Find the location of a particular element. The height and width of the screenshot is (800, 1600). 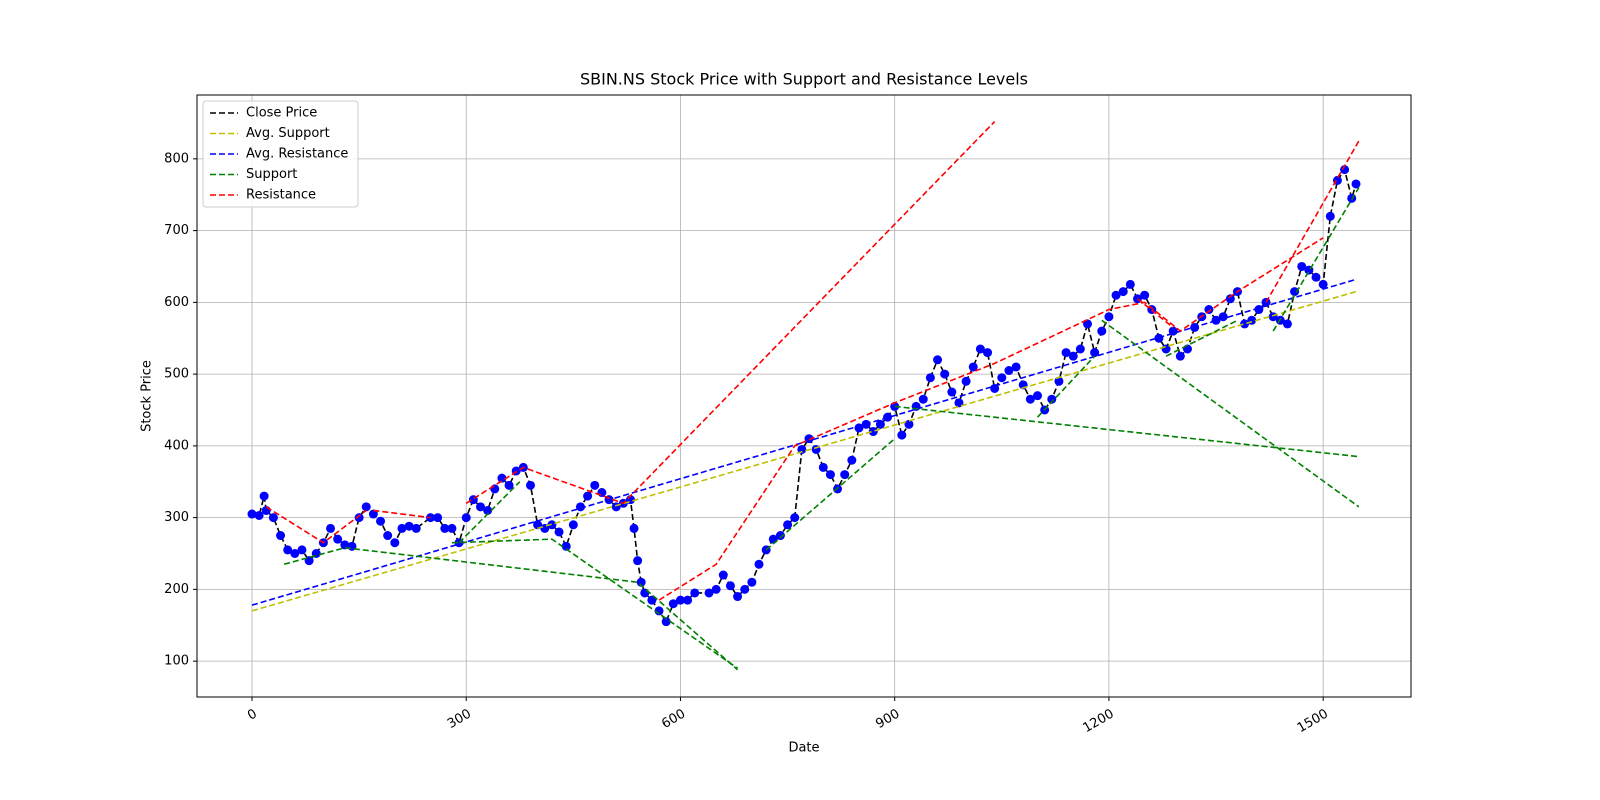

y-tick-label: 600 is located at coordinates (176, 302).